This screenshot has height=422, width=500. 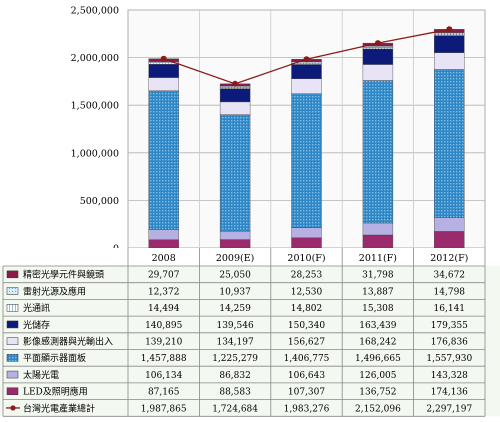 What do you see at coordinates (164, 359) in the screenshot?
I see `table-cell-value: 1,457,888` at bounding box center [164, 359].